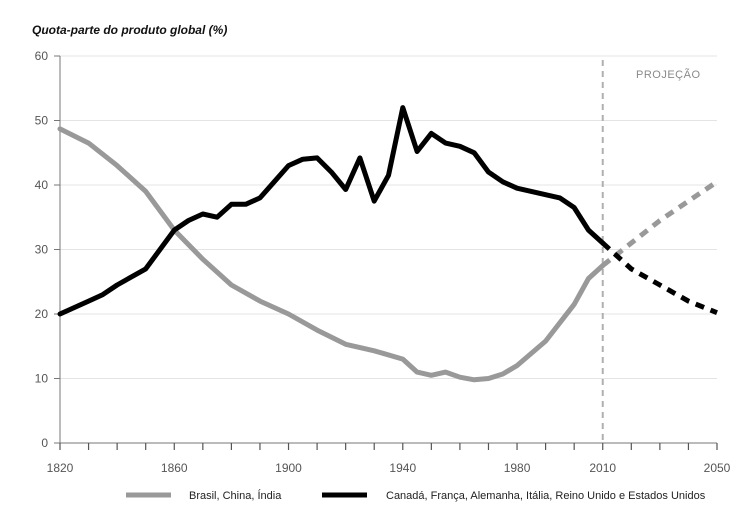 The height and width of the screenshot is (520, 747). I want to click on y-tick-label: 0, so click(44, 443).